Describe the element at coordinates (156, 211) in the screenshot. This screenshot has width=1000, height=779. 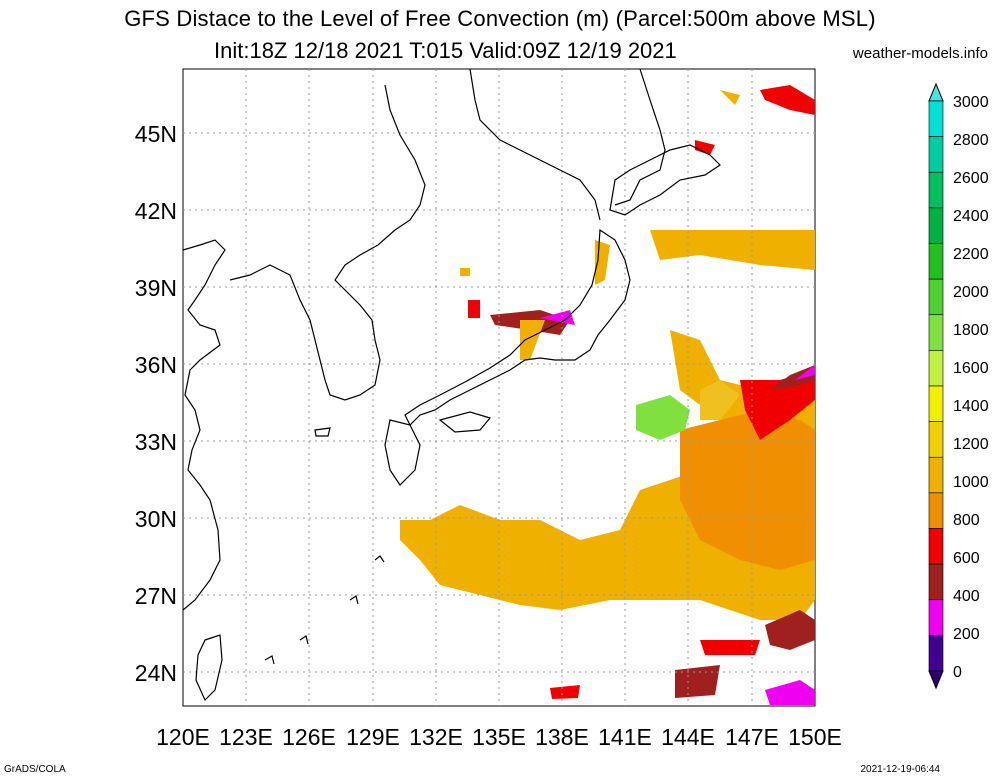
I see `lat-label: 42N` at that location.